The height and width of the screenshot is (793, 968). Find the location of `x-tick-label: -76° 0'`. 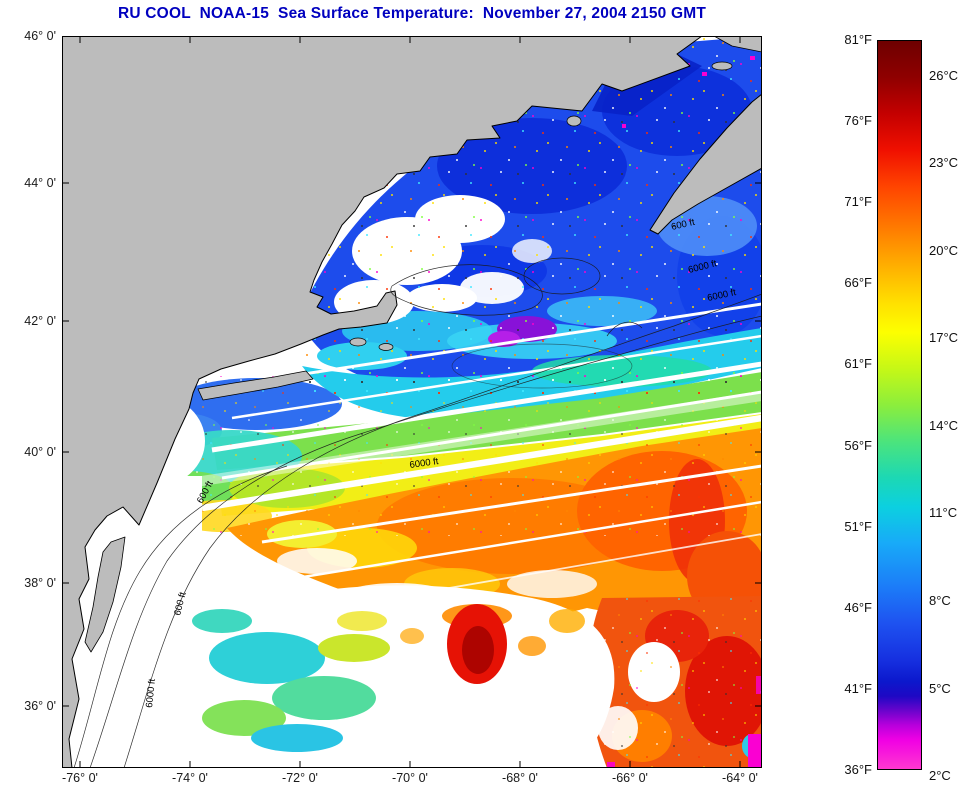

x-tick-label: -76° 0' is located at coordinates (80, 778).